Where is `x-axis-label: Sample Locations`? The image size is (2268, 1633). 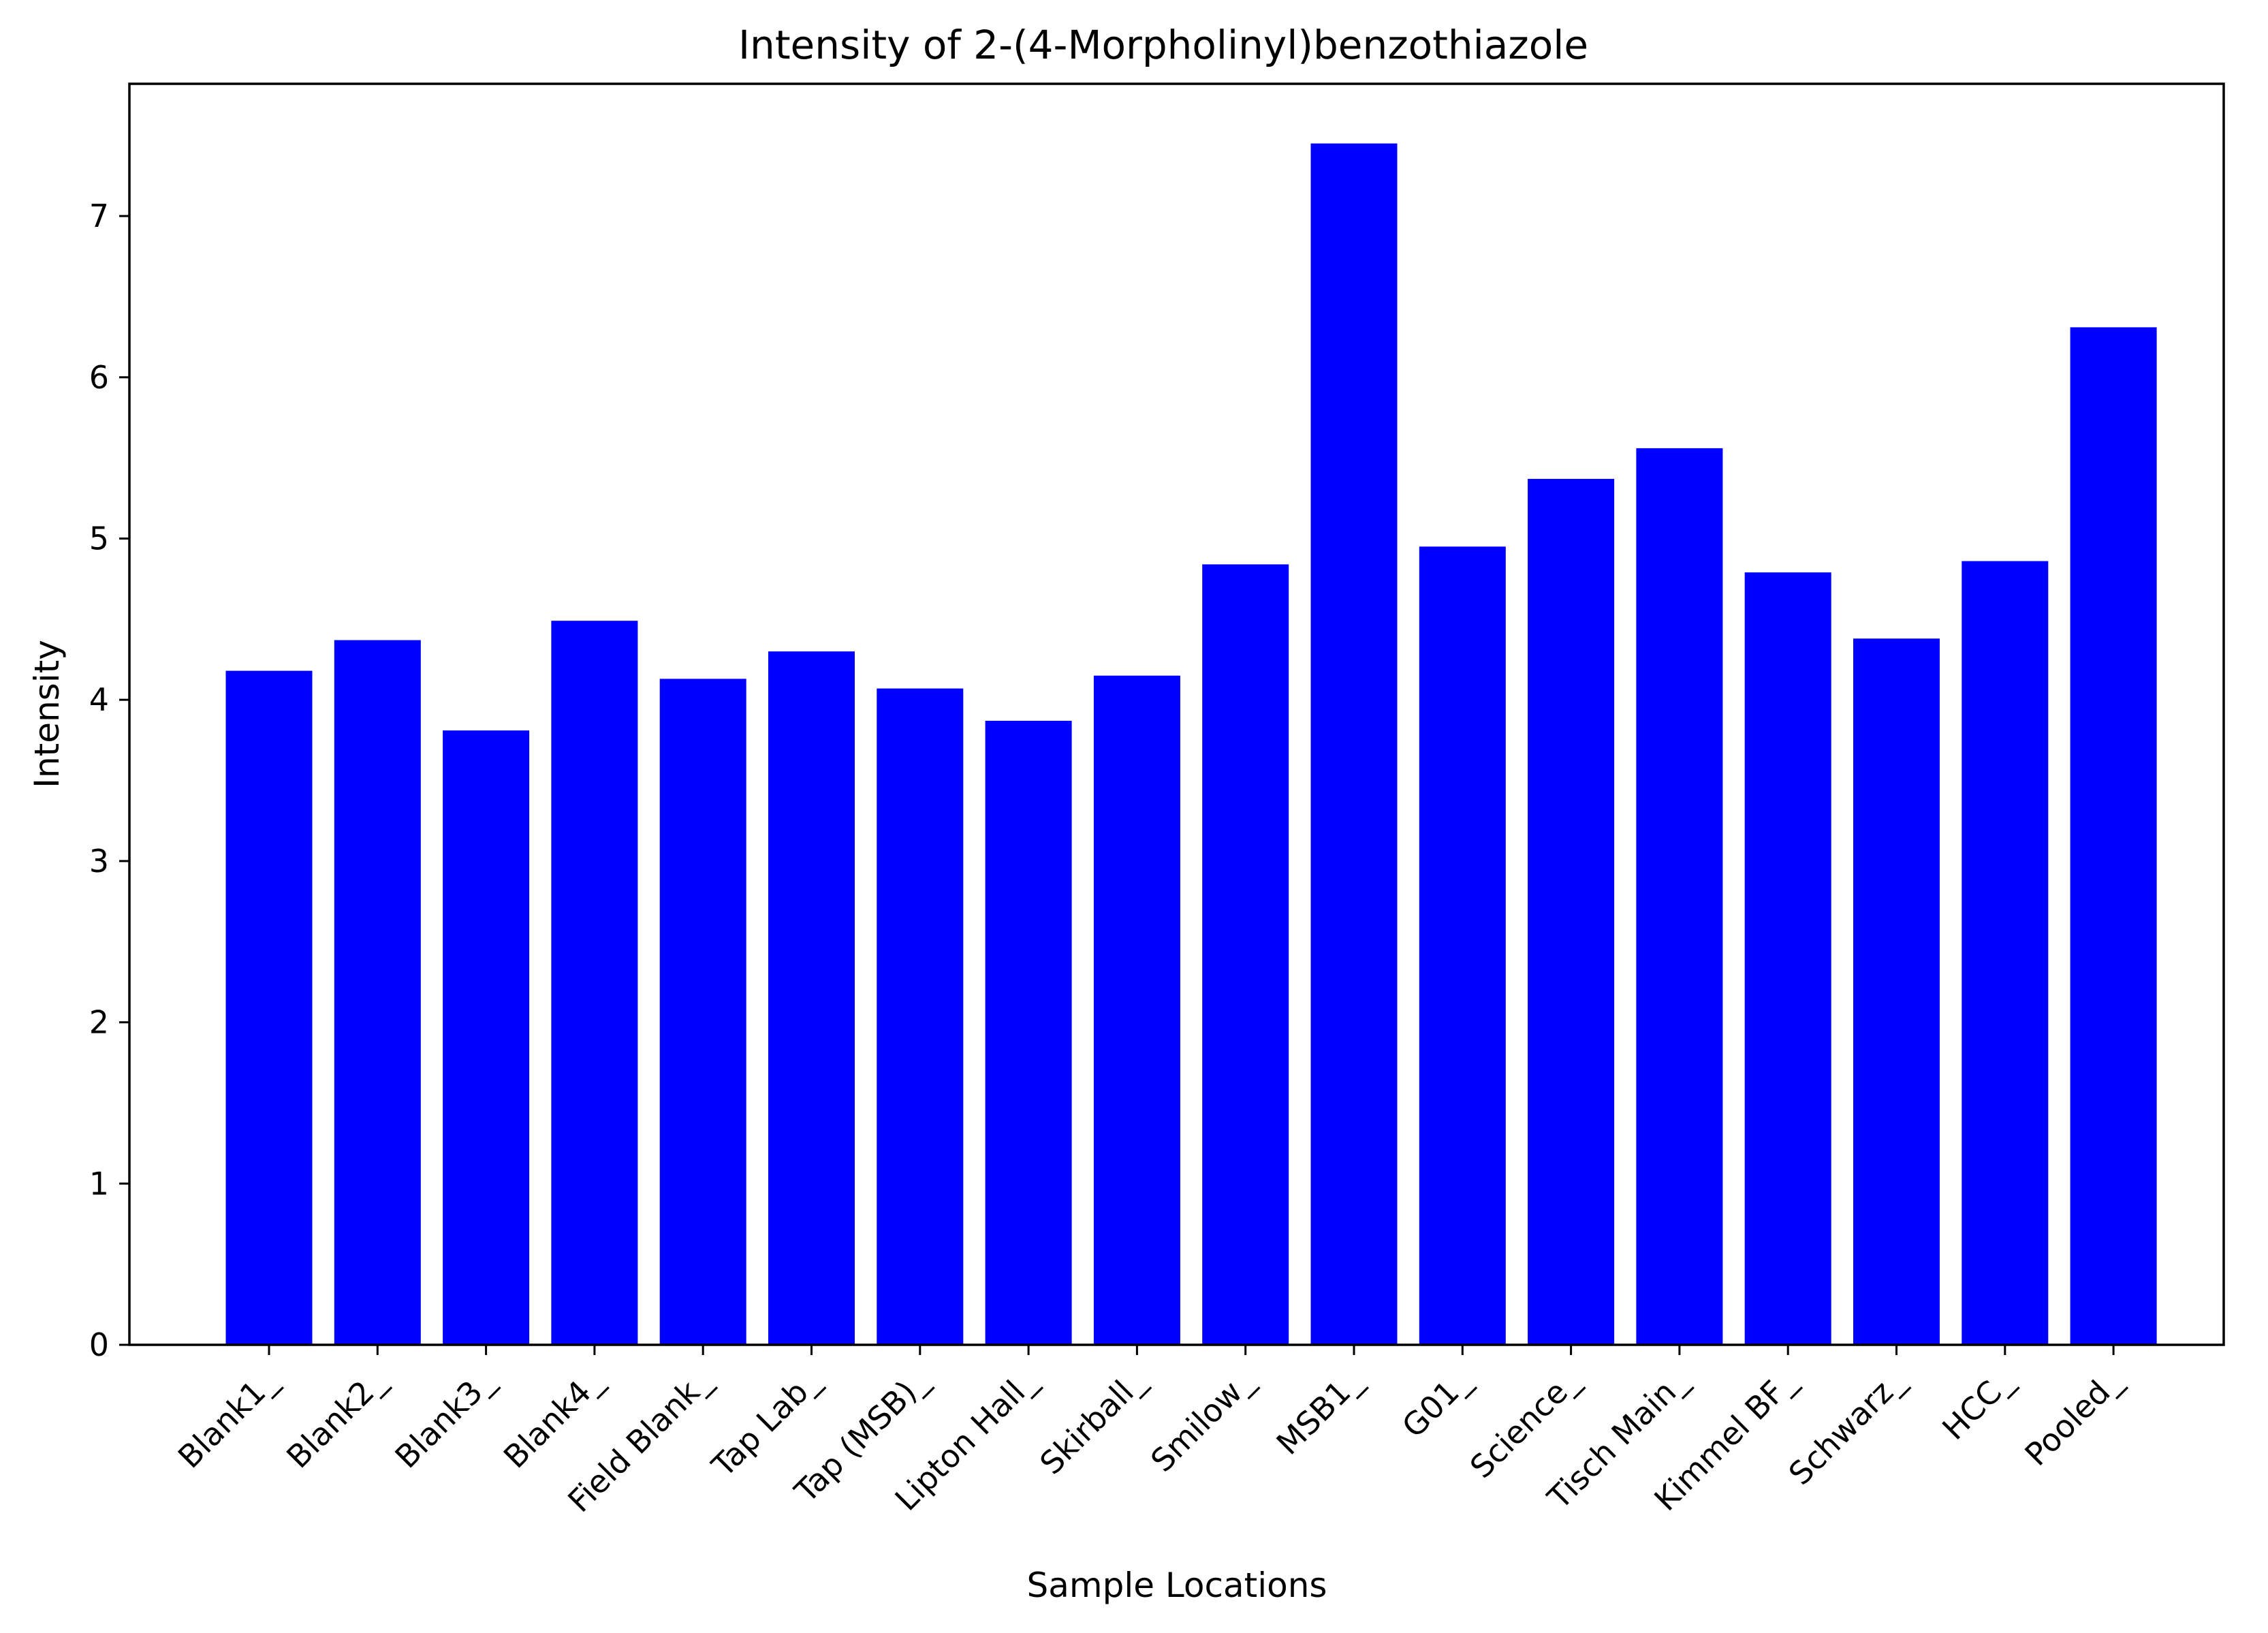 x-axis-label: Sample Locations is located at coordinates (1177, 1585).